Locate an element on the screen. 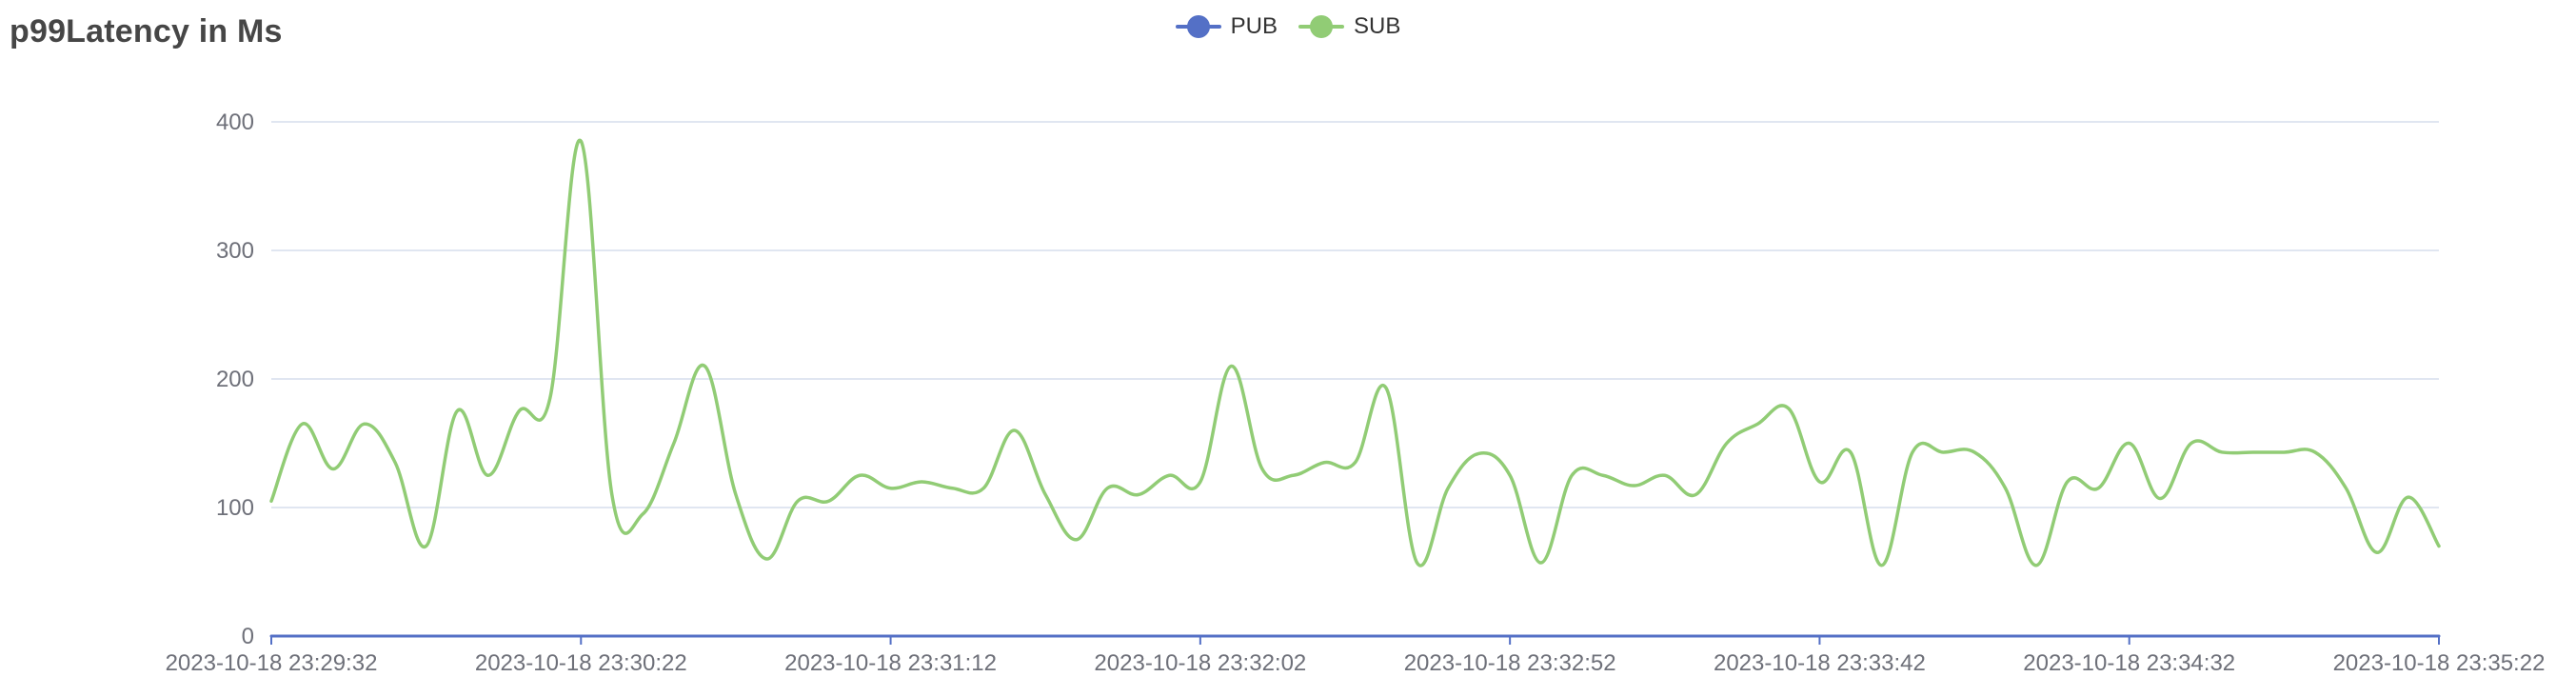 This screenshot has width=2576, height=697. chart-title: p99Latency in Ms is located at coordinates (146, 32).